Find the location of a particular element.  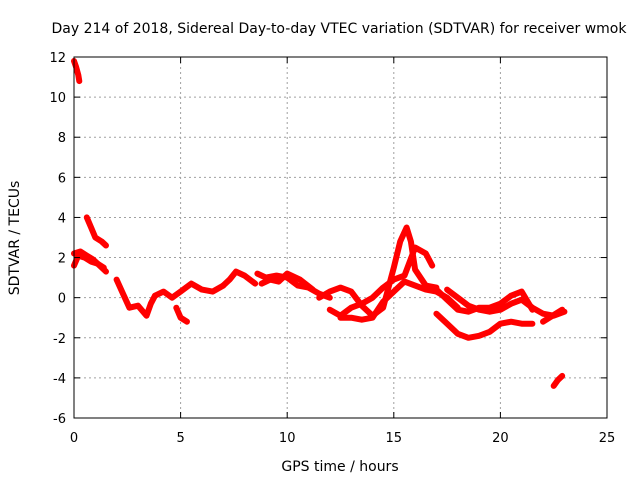

x-tick-label: 25 is located at coordinates (607, 438).